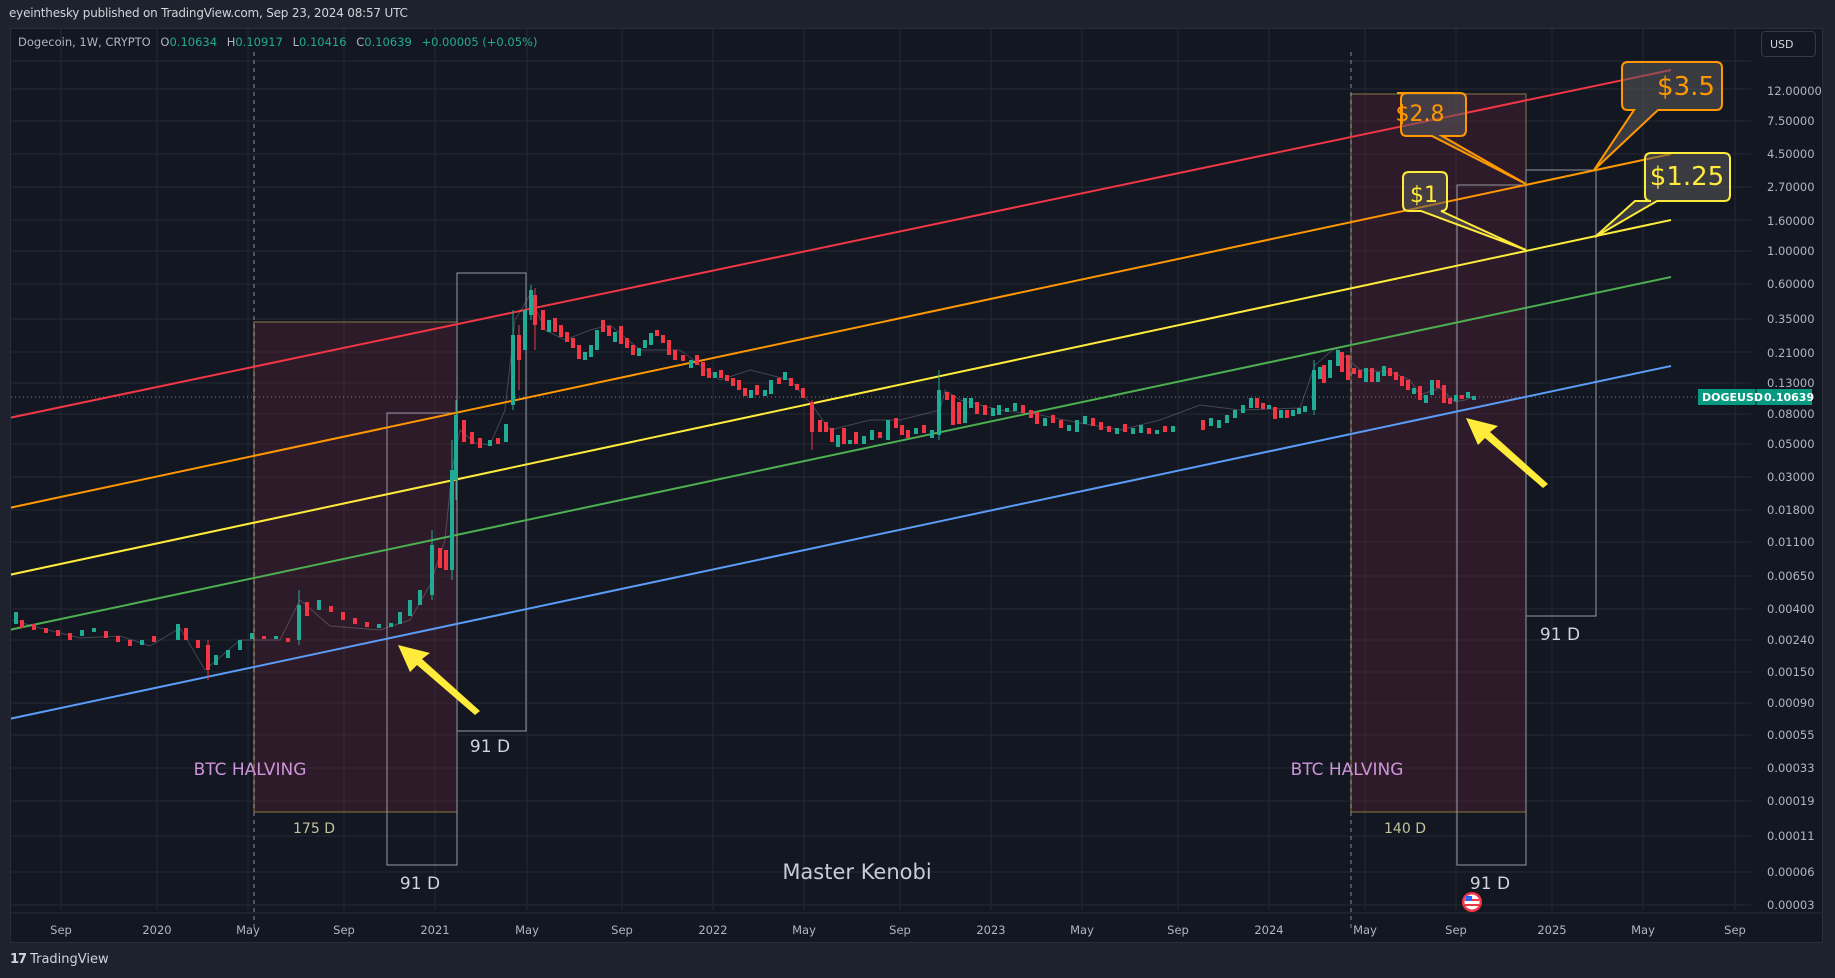 This screenshot has width=1835, height=978. I want to click on svg-text: 2023, so click(990, 930).